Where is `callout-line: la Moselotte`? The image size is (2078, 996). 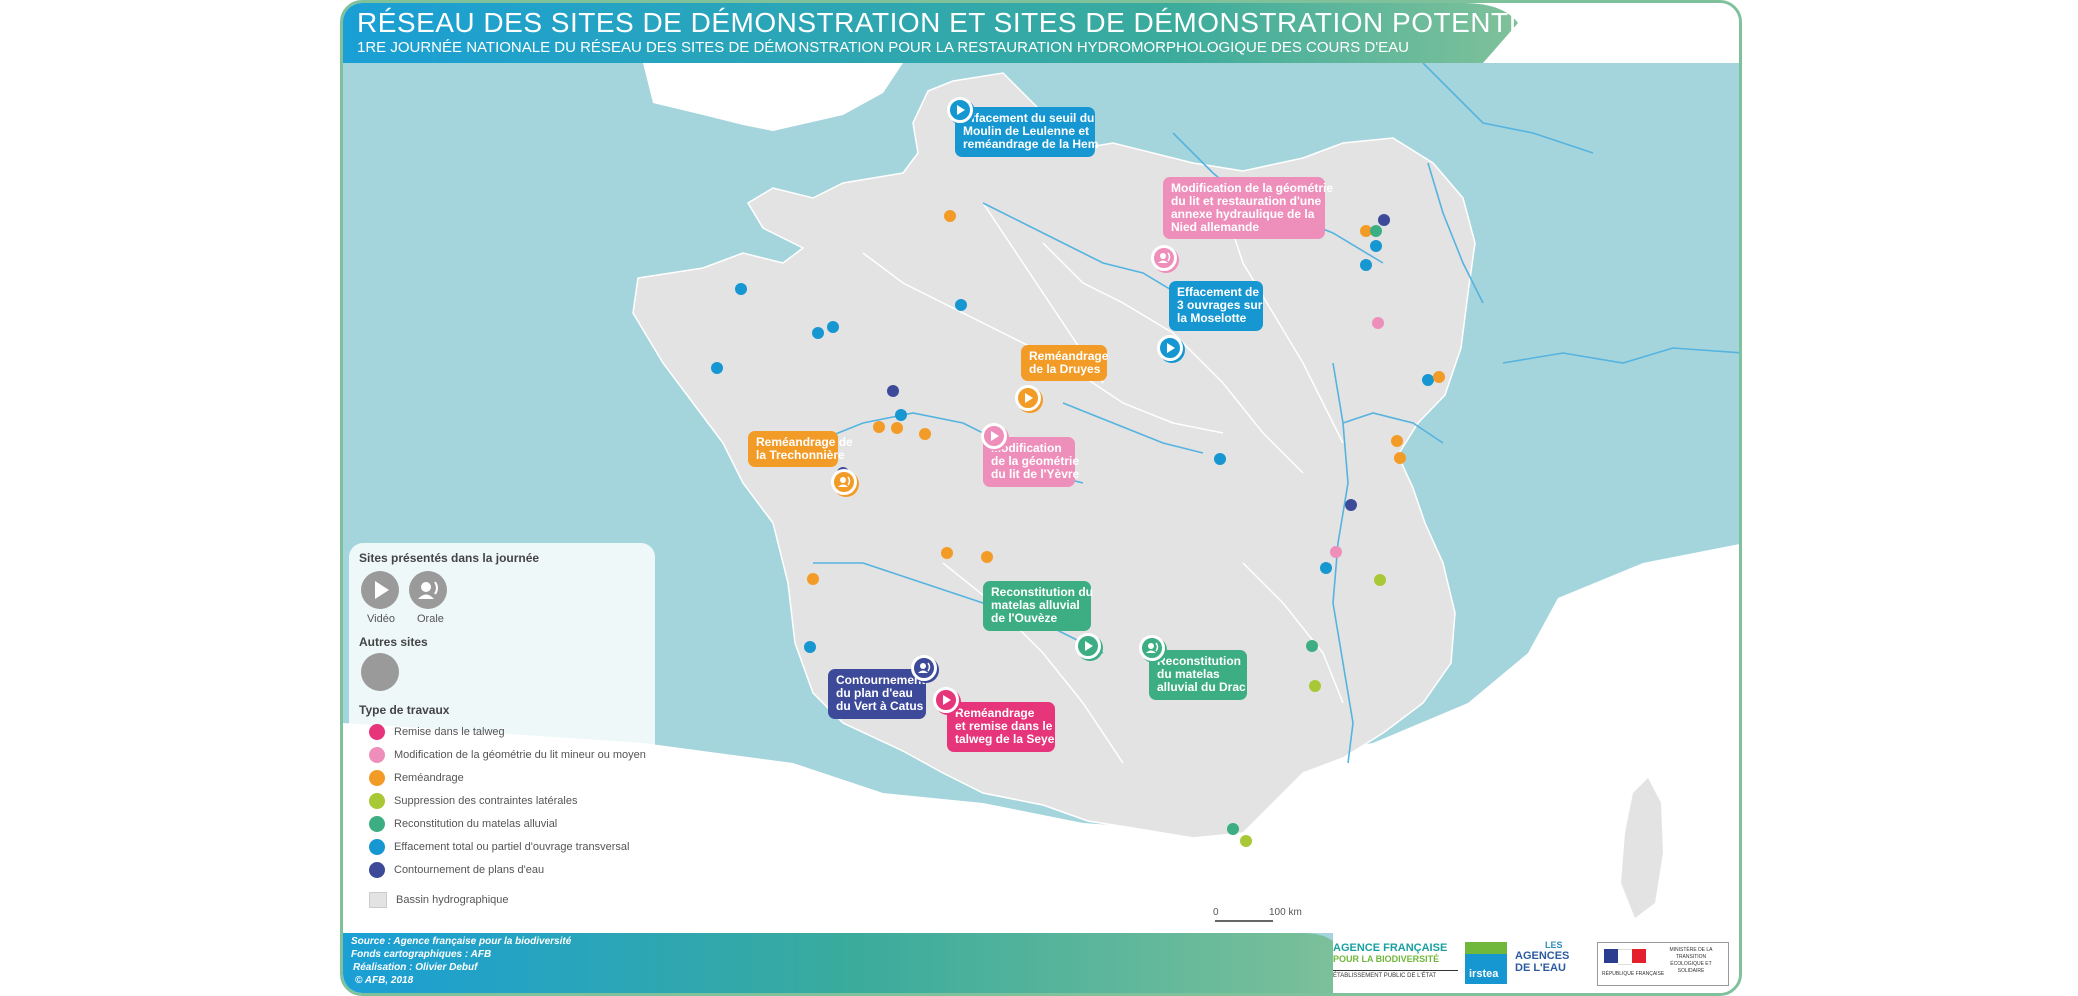
callout-line: la Moselotte is located at coordinates (1212, 318).